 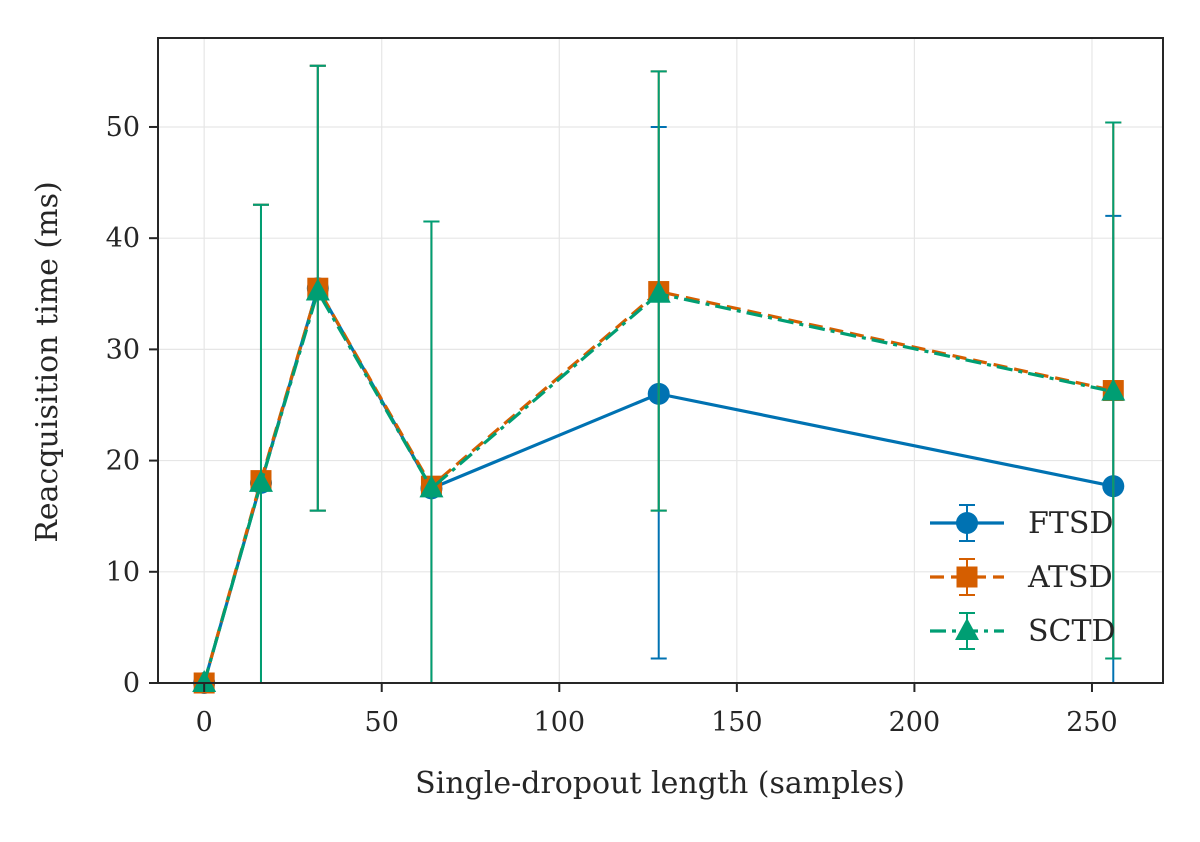 I want to click on legend: FTSD ATSD SCTD, so click(x=1023, y=577).